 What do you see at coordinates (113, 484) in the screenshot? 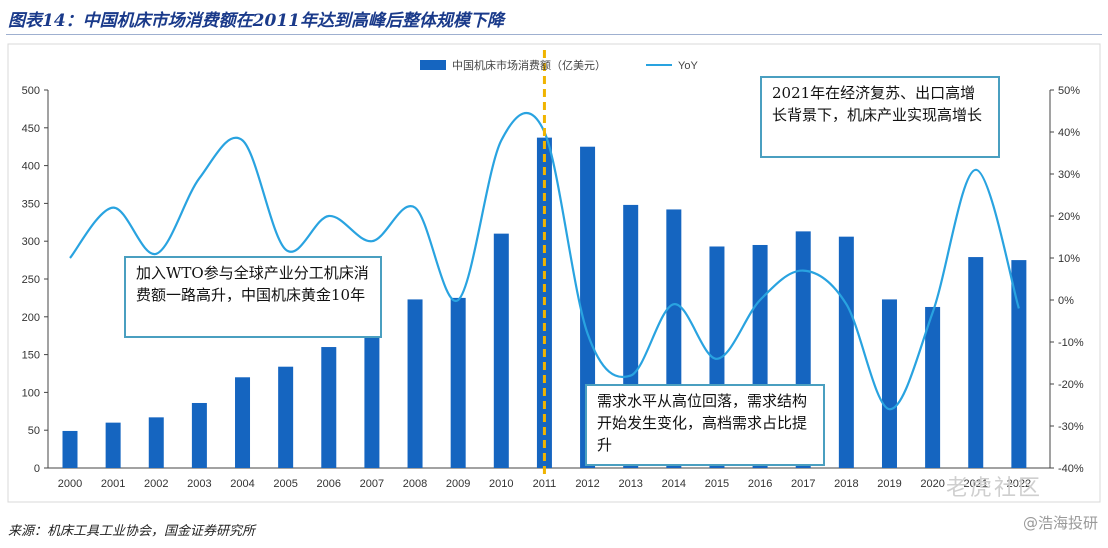
I see `x-tick-label: 2001` at bounding box center [113, 484].